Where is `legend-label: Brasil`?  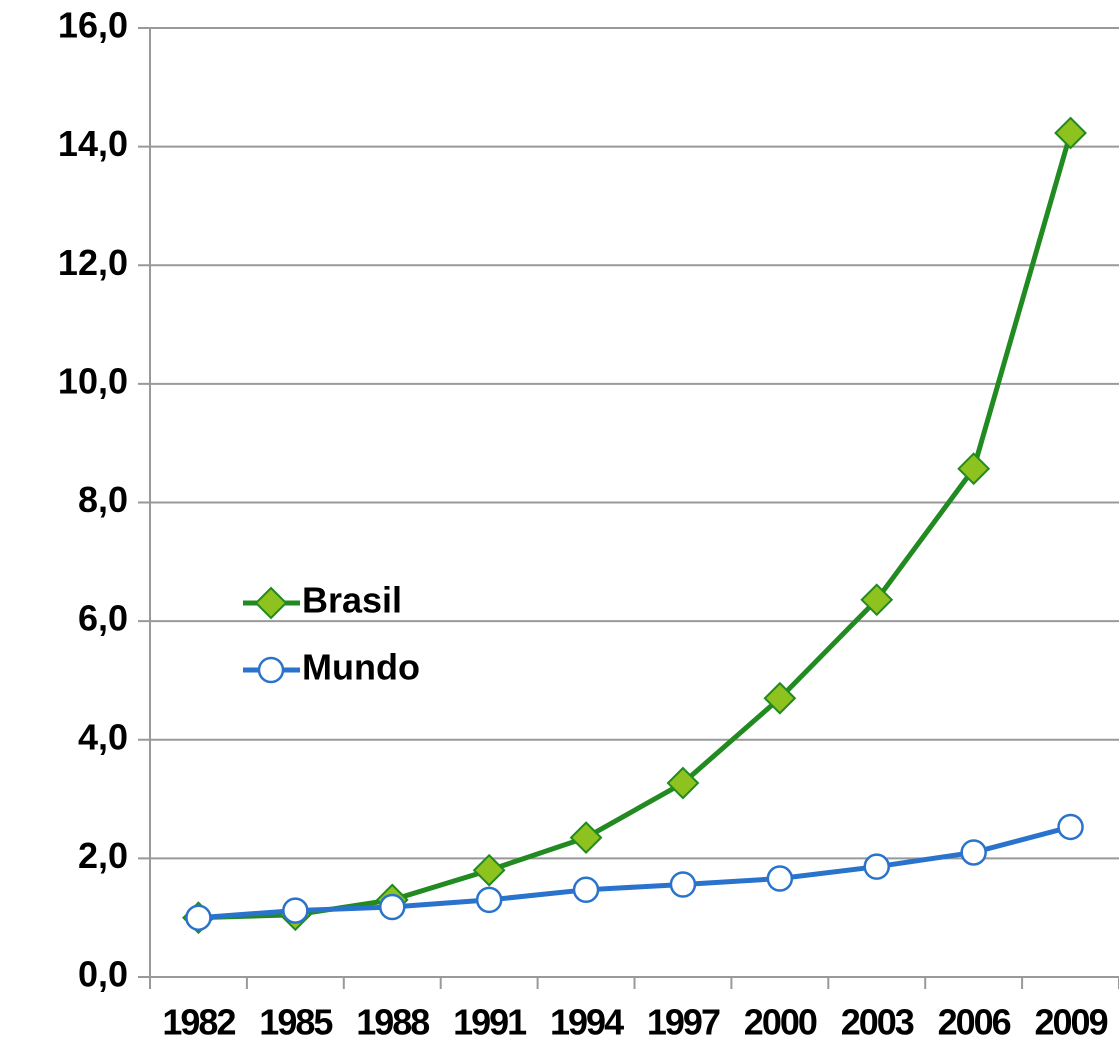 legend-label: Brasil is located at coordinates (352, 600).